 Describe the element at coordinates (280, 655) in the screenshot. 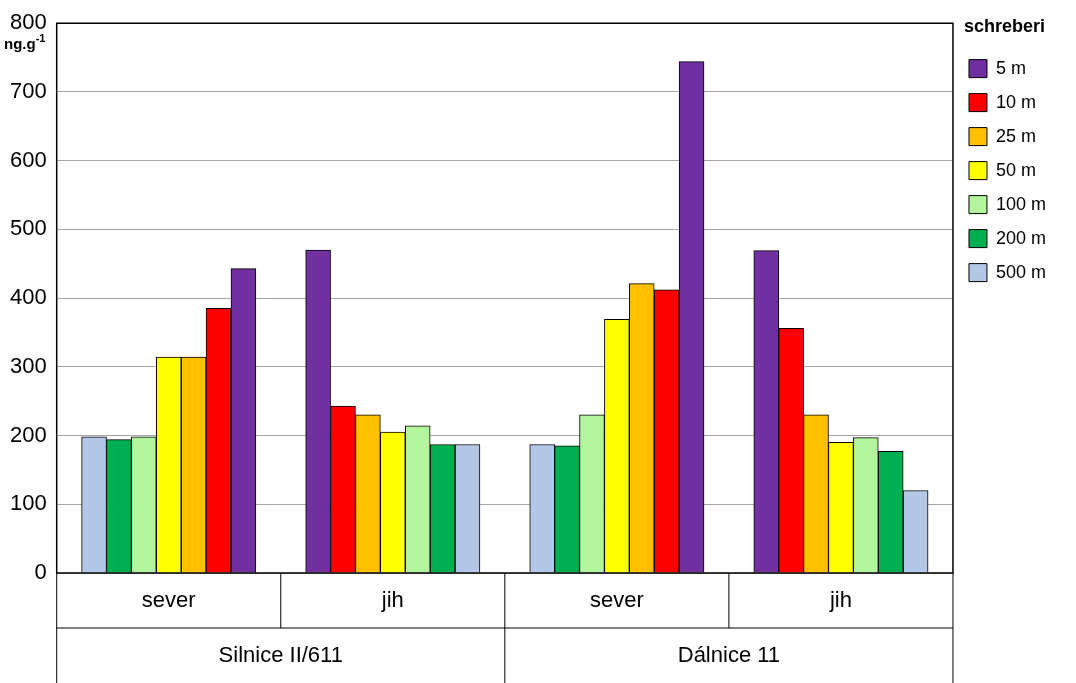

I see `text: Silnice II/611` at that location.